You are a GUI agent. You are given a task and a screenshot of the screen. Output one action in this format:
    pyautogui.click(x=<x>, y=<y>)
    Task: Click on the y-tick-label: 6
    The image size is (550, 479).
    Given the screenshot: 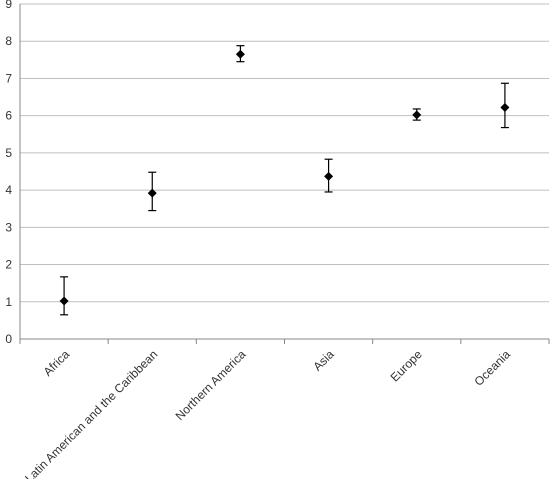 What is the action you would take?
    pyautogui.click(x=8, y=116)
    